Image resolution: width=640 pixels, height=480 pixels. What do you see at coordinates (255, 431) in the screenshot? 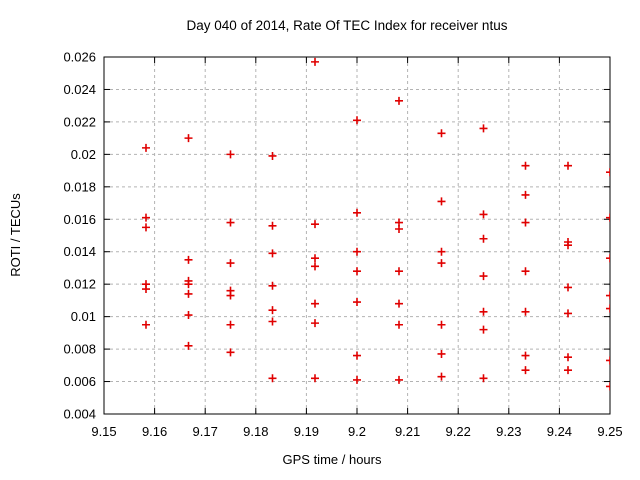
I see `x-tick-label: 9.18` at bounding box center [255, 431].